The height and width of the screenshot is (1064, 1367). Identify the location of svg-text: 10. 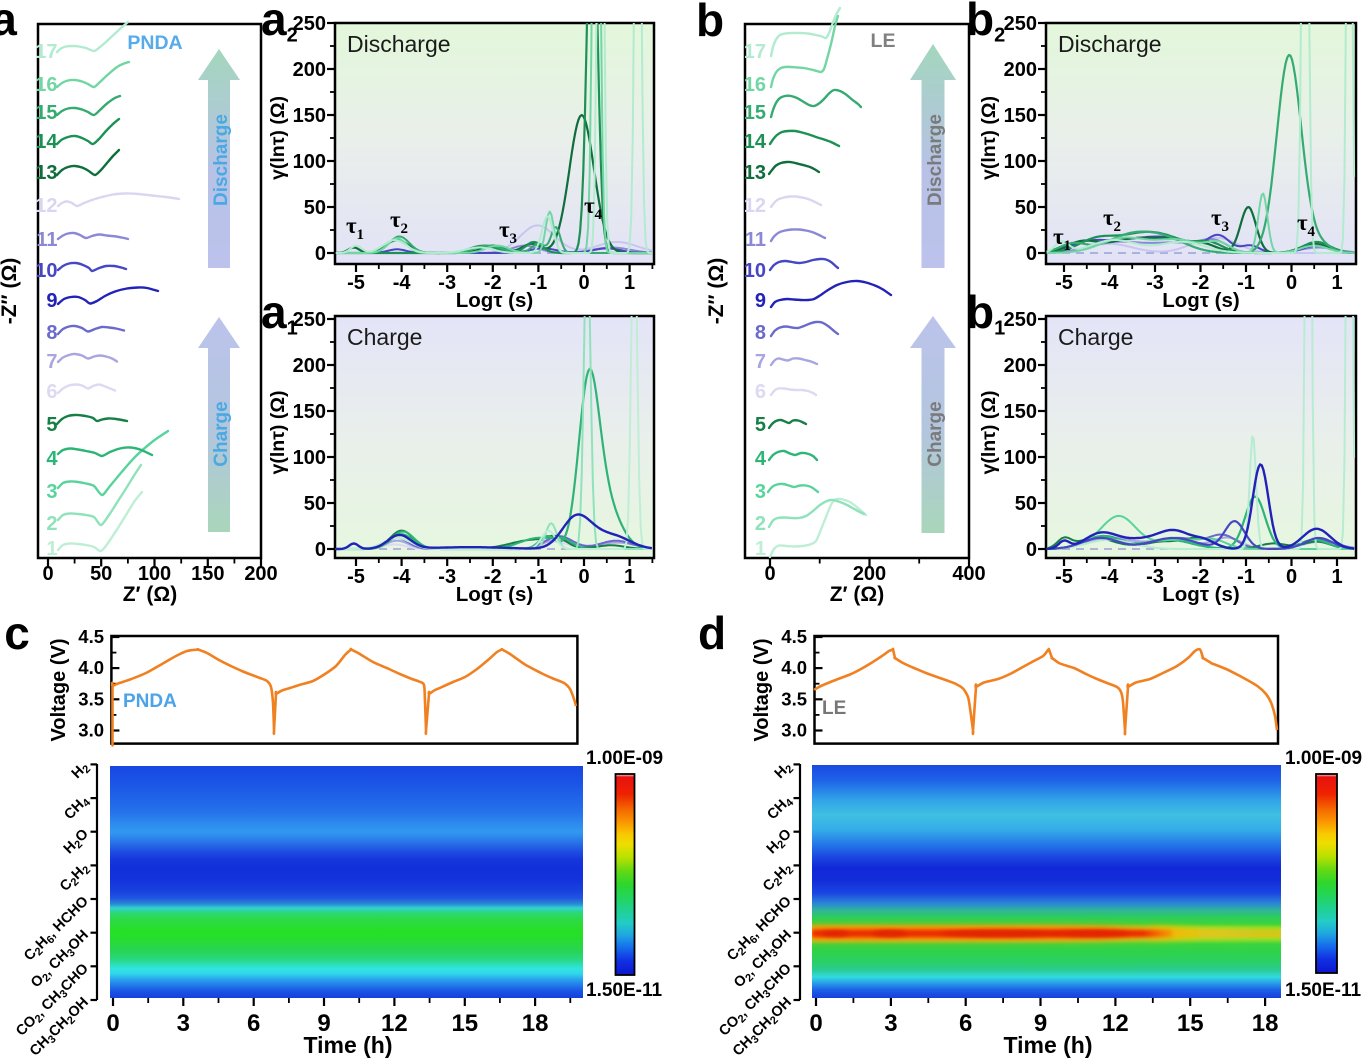
(755, 271).